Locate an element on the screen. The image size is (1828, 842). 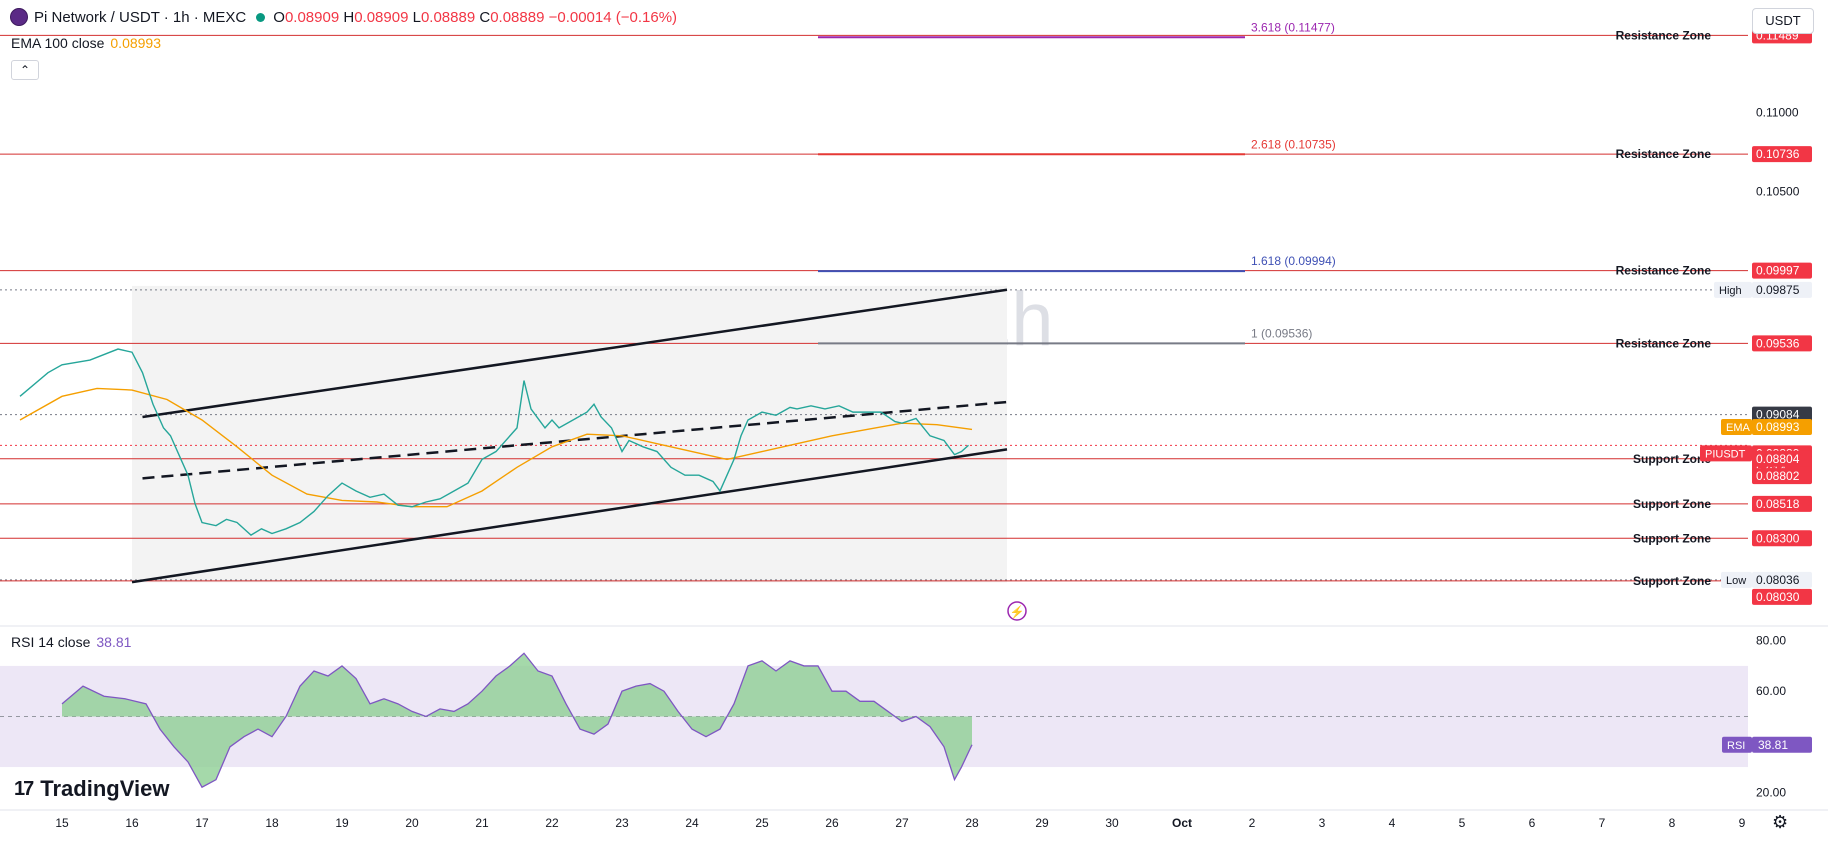
time-axis-tick: 5 is located at coordinates (1462, 823).